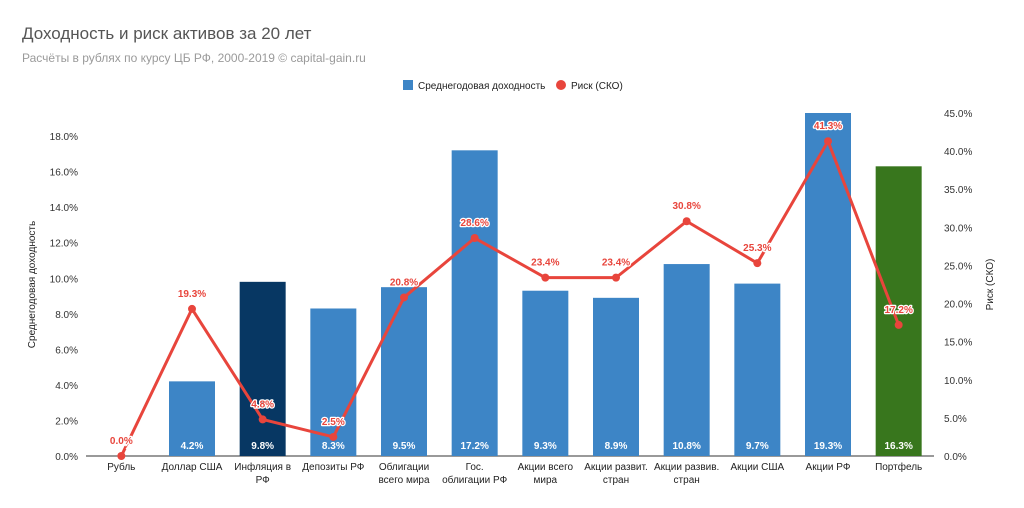 The height and width of the screenshot is (508, 1024). I want to click on x-tick-label: Акции развив., so click(686, 467).